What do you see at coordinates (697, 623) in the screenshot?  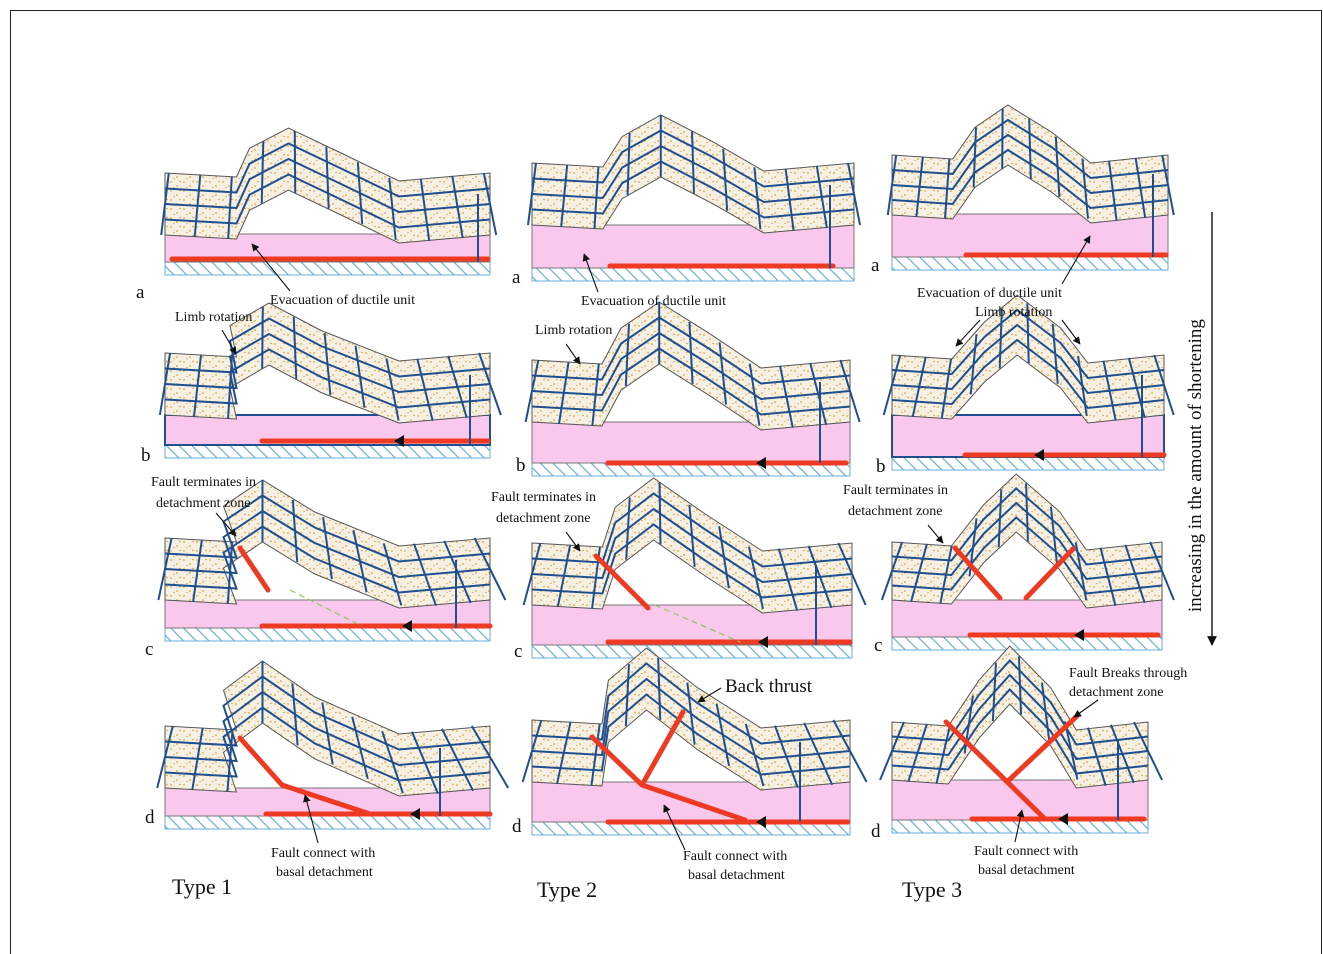 I see `fault-trace` at bounding box center [697, 623].